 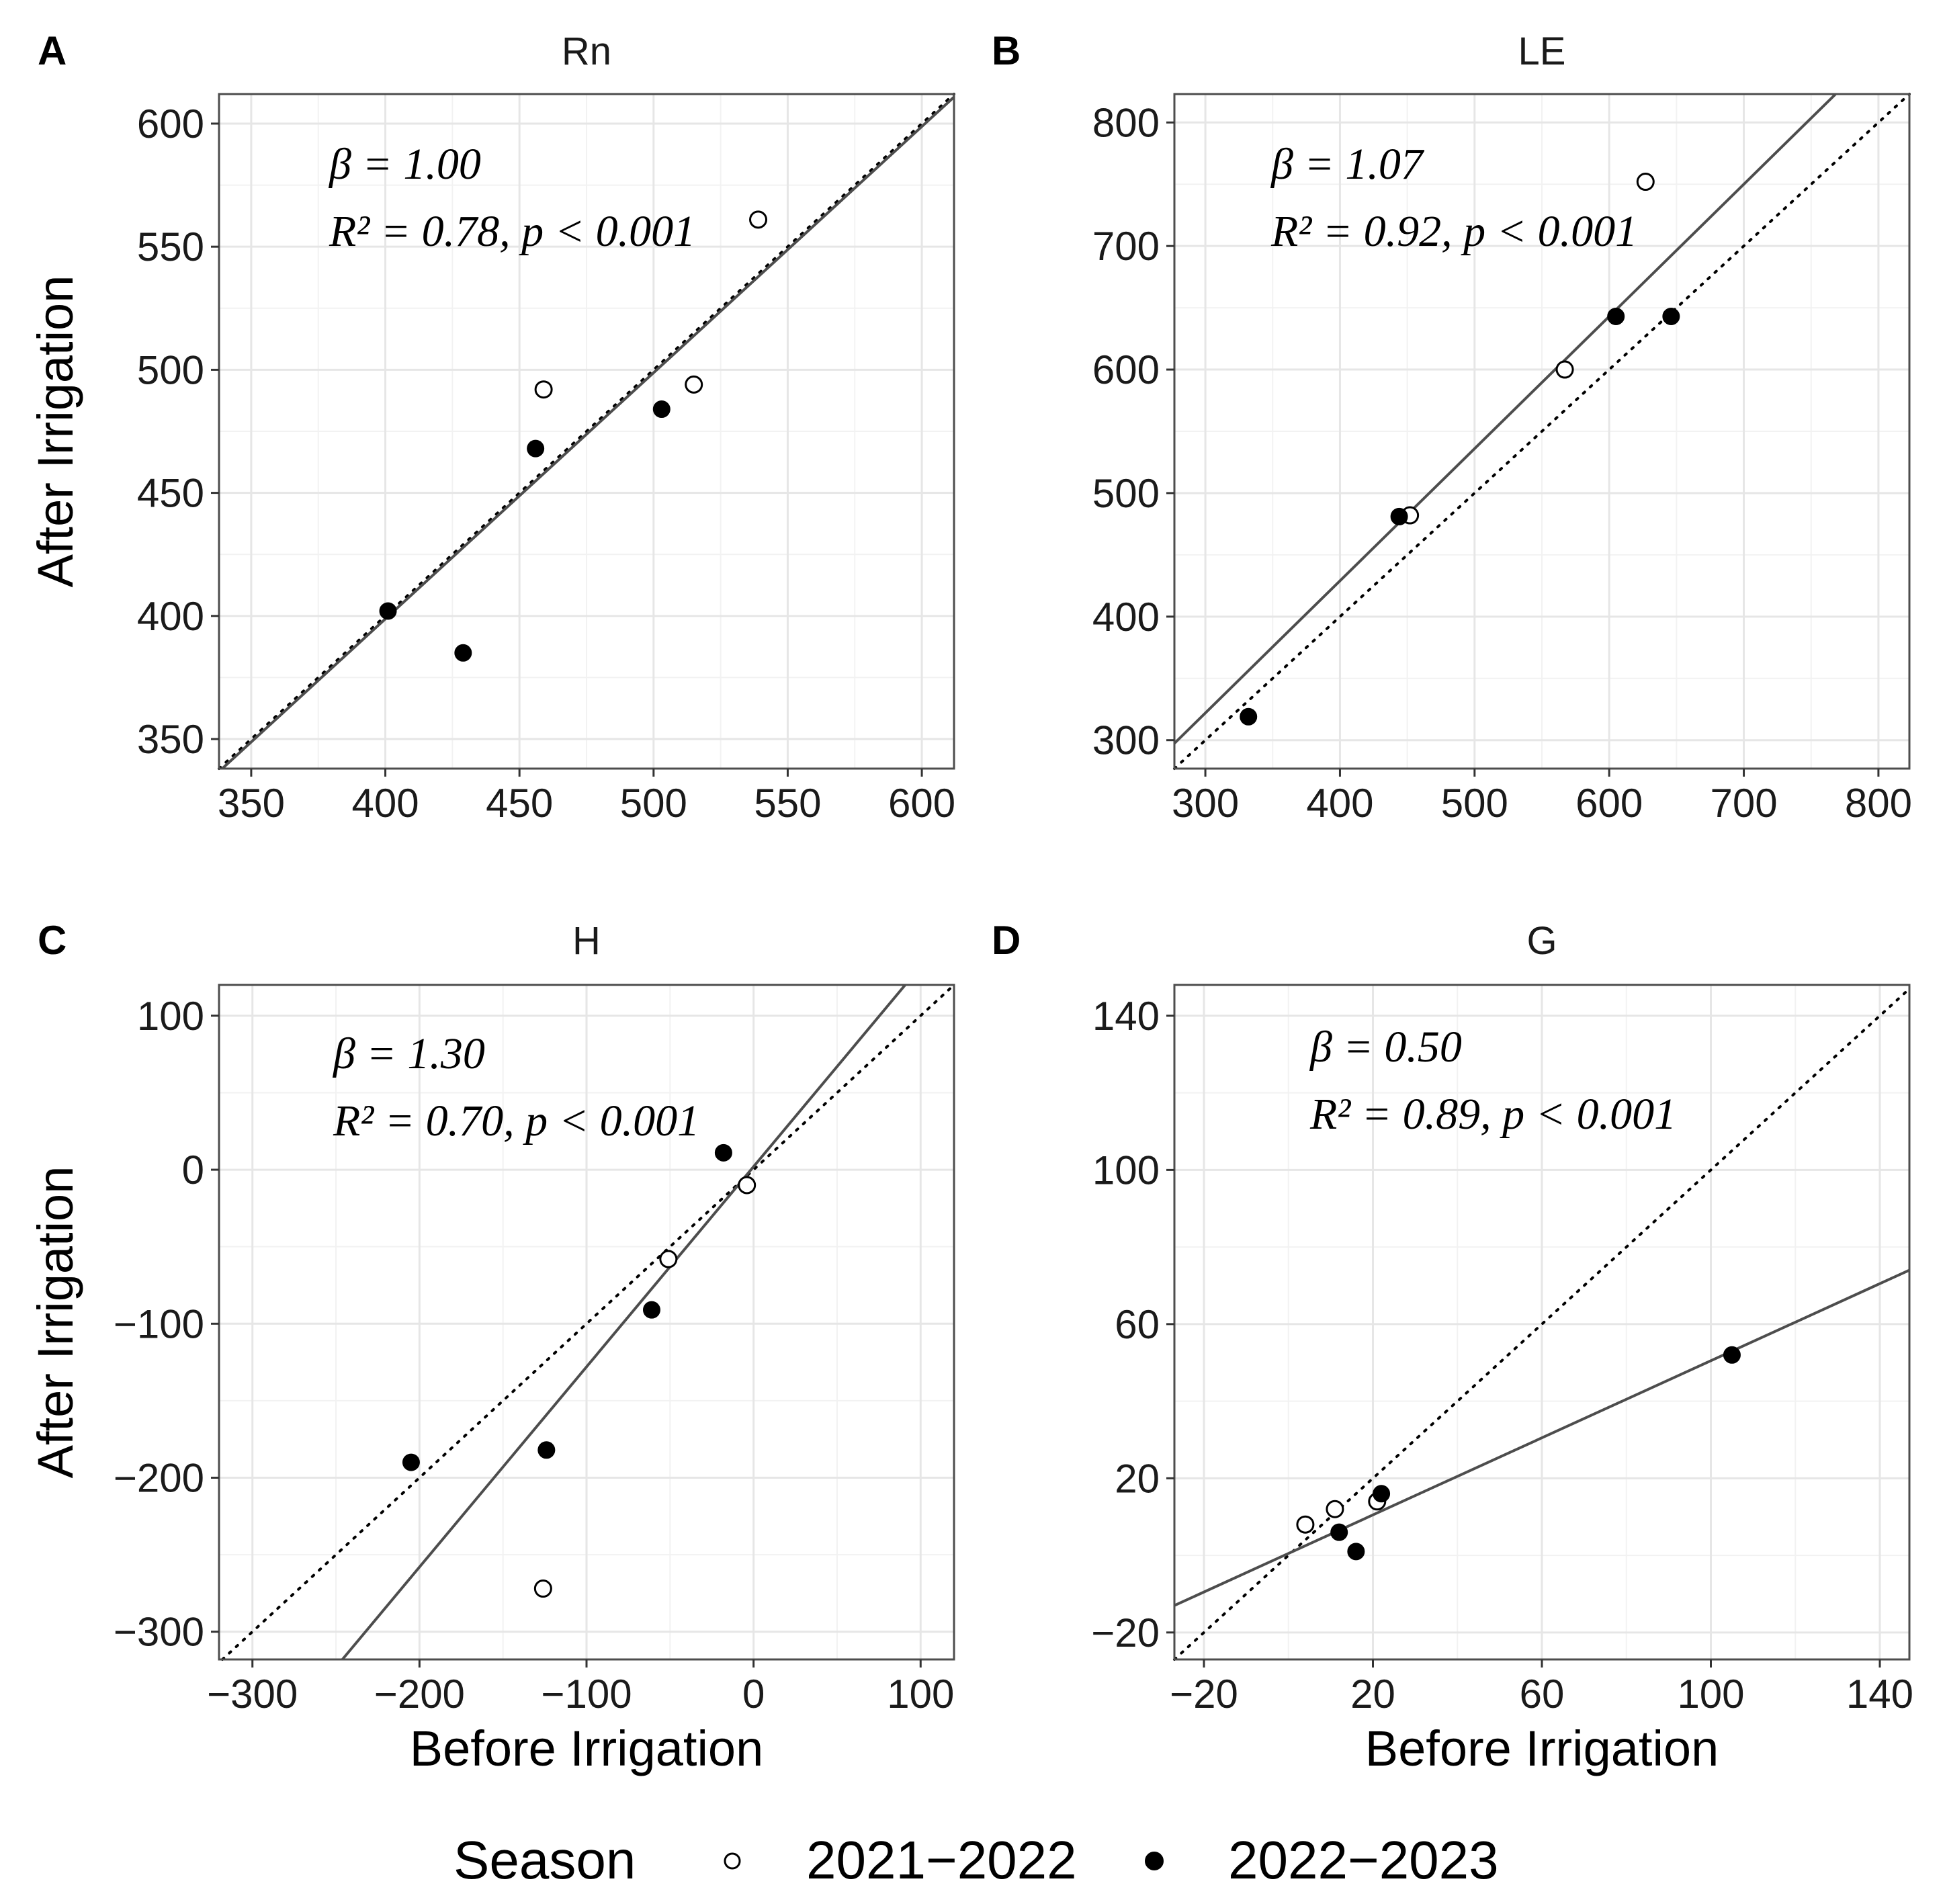 I want to click on panel-b-y-tick-label-2: 500, so click(x=1126, y=494).